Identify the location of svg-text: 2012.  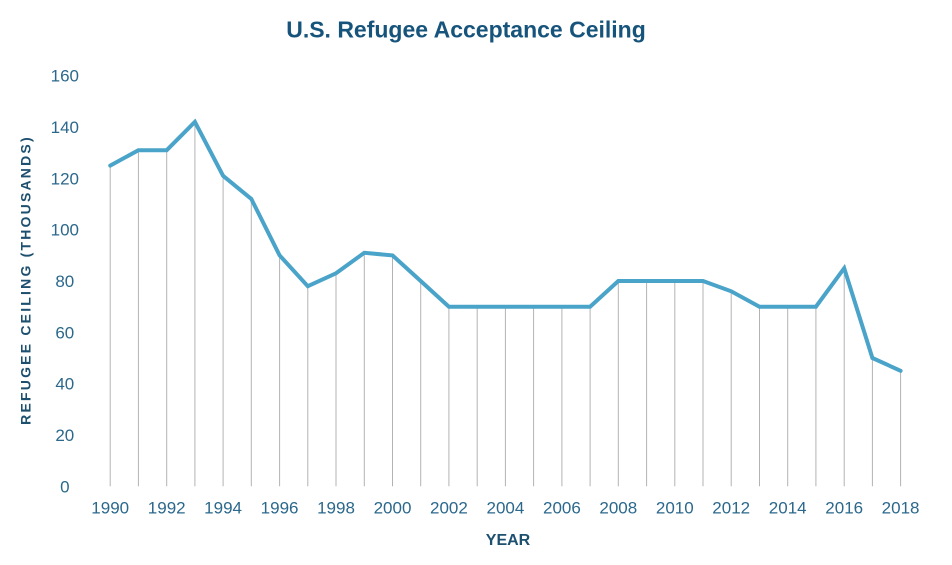
(731, 508).